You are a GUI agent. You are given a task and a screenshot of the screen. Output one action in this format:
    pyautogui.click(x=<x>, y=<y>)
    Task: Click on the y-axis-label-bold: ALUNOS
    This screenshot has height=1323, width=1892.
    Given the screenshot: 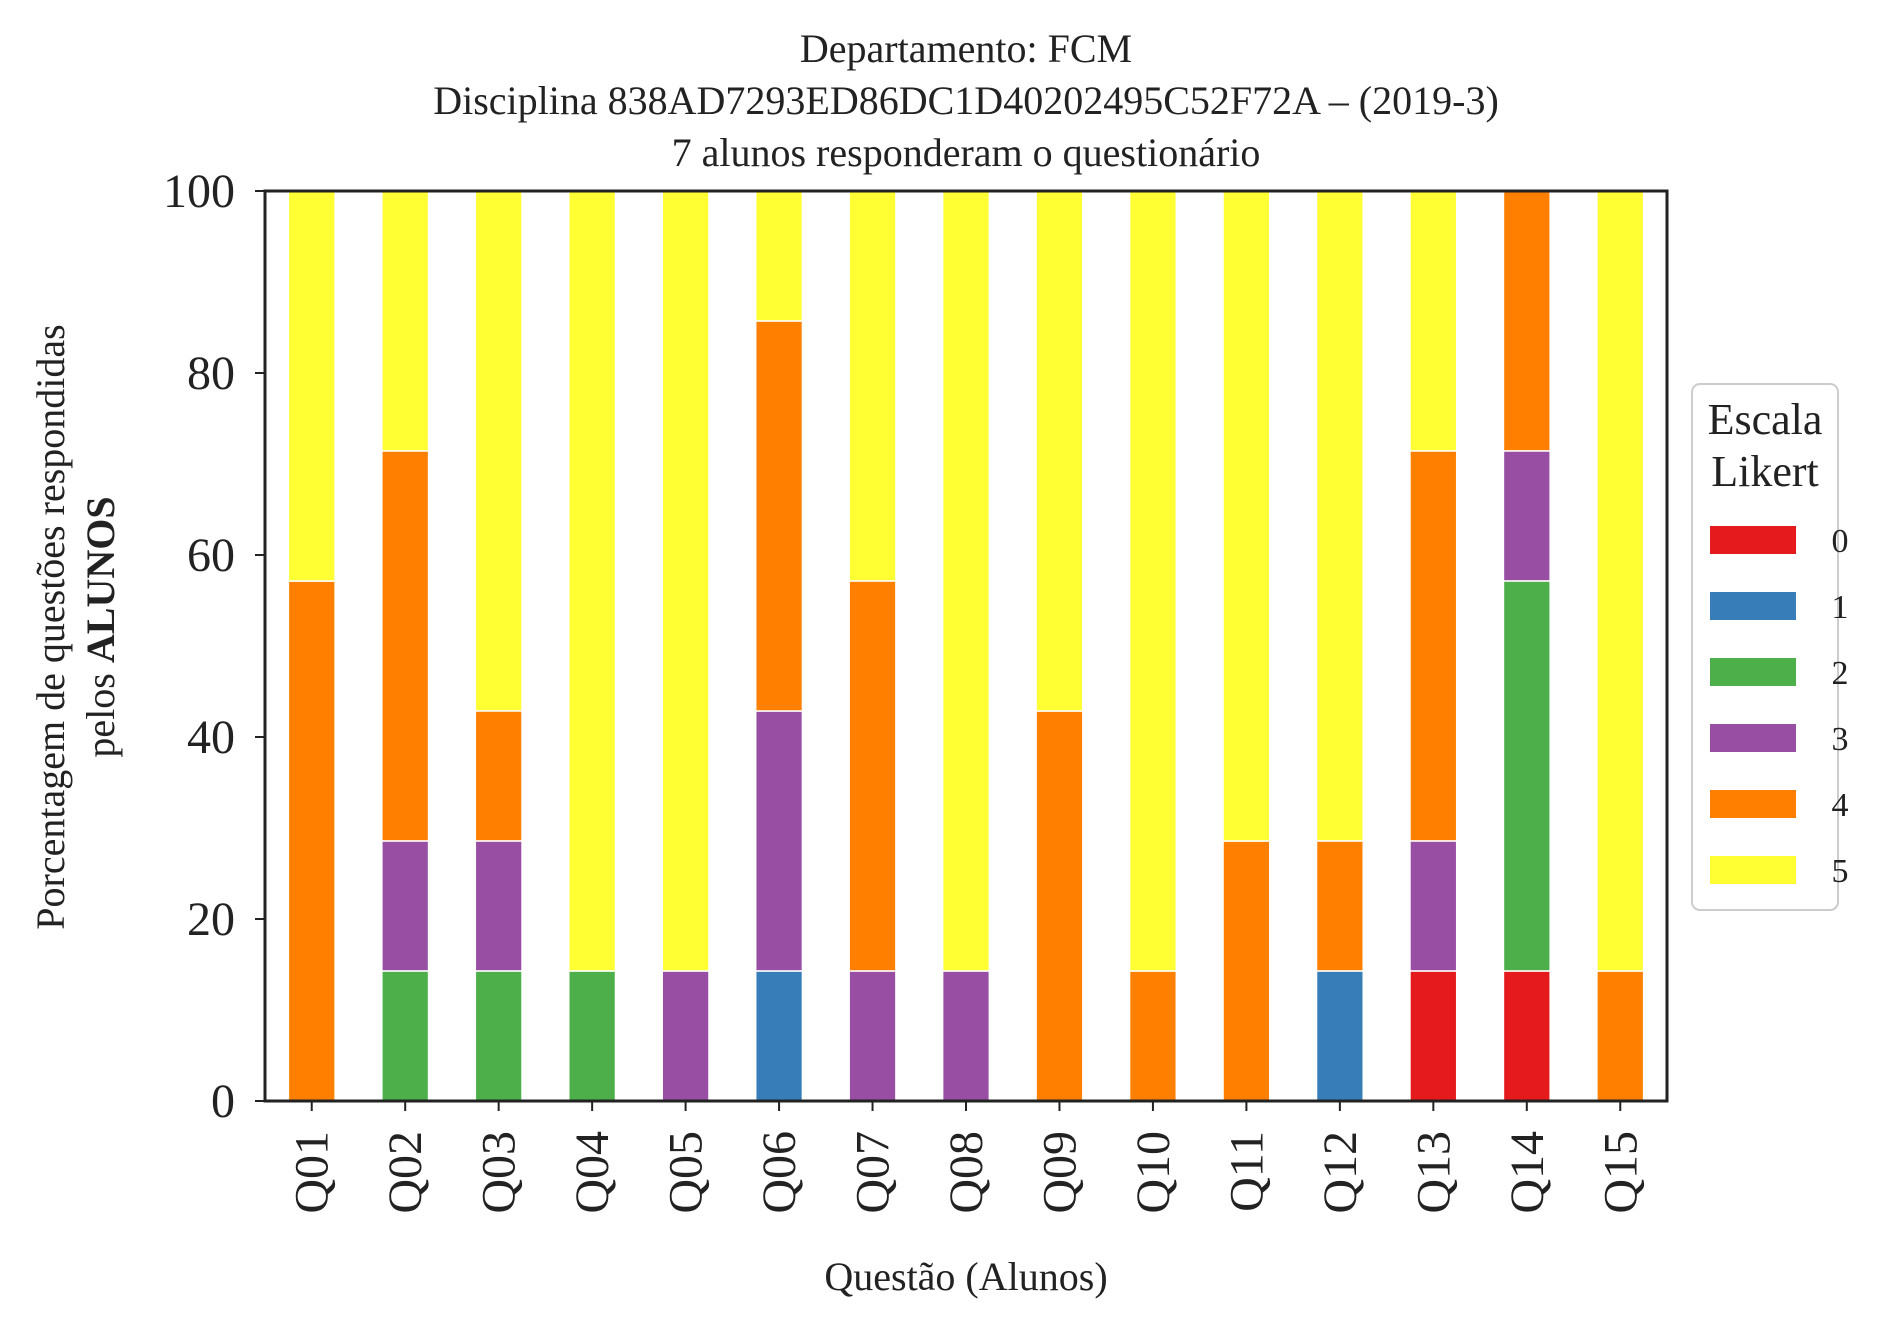 What is the action you would take?
    pyautogui.click(x=100, y=579)
    